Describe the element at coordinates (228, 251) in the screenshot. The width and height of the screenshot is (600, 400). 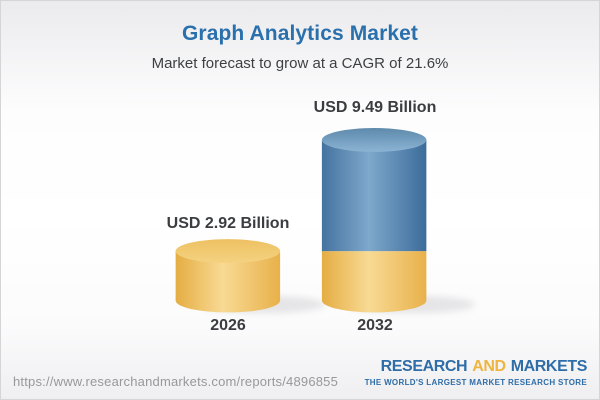
I see `bar-cap-2026` at that location.